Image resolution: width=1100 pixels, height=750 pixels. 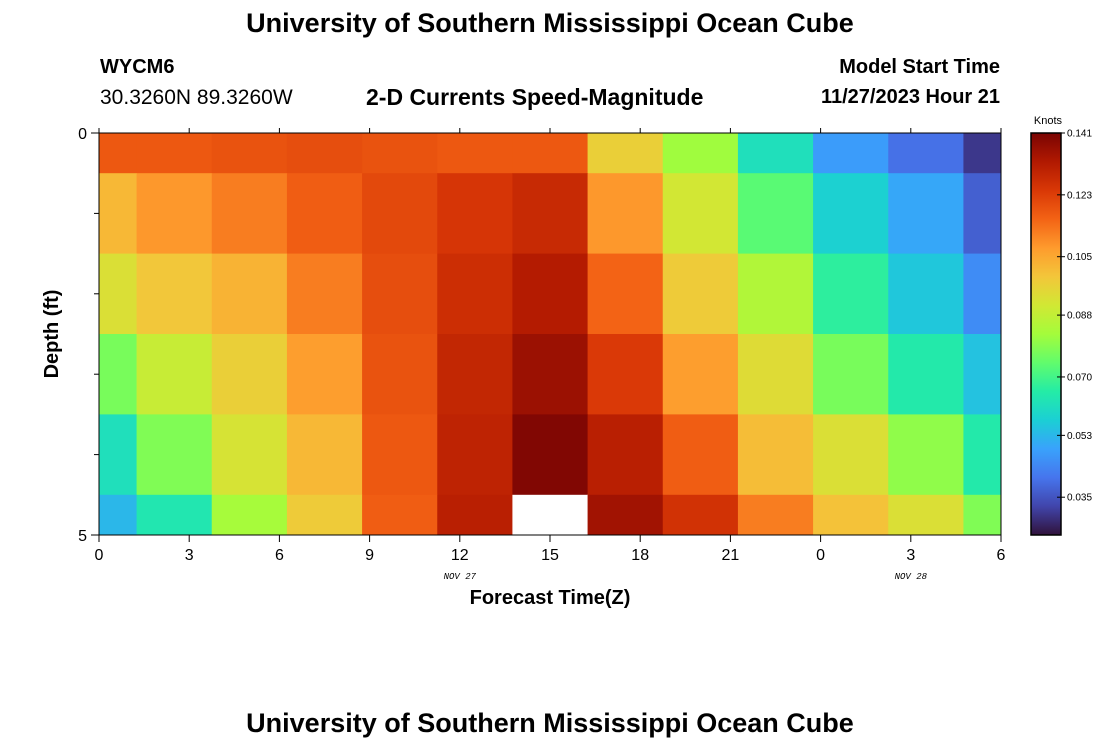 I want to click on colorbar-tick-label: 0.123, so click(x=1079, y=195).